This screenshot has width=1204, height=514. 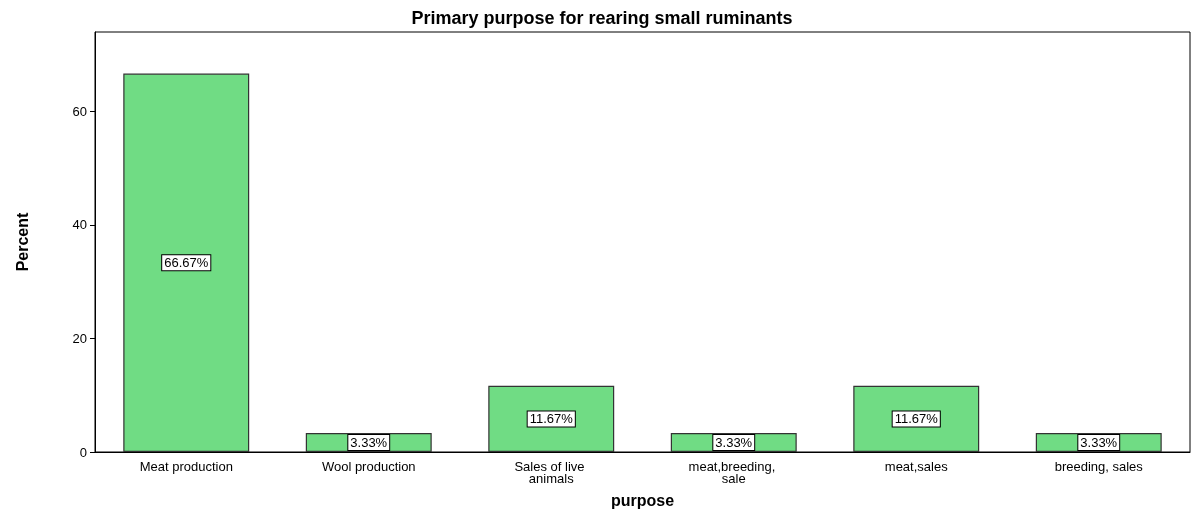 I want to click on x-tick-label: meat,sales, so click(x=916, y=466).